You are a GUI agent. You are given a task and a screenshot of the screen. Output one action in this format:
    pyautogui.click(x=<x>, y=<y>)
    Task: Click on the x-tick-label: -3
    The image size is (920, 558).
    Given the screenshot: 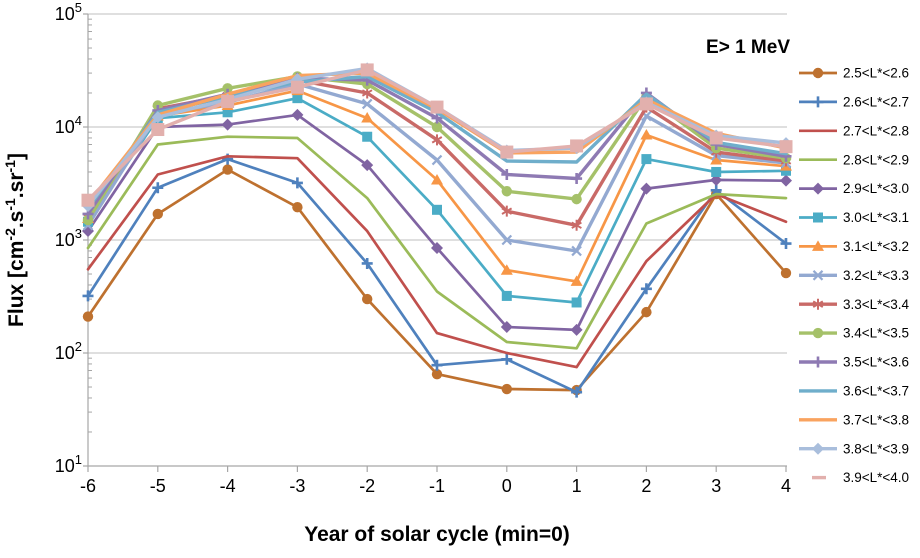 What is the action you would take?
    pyautogui.click(x=297, y=486)
    